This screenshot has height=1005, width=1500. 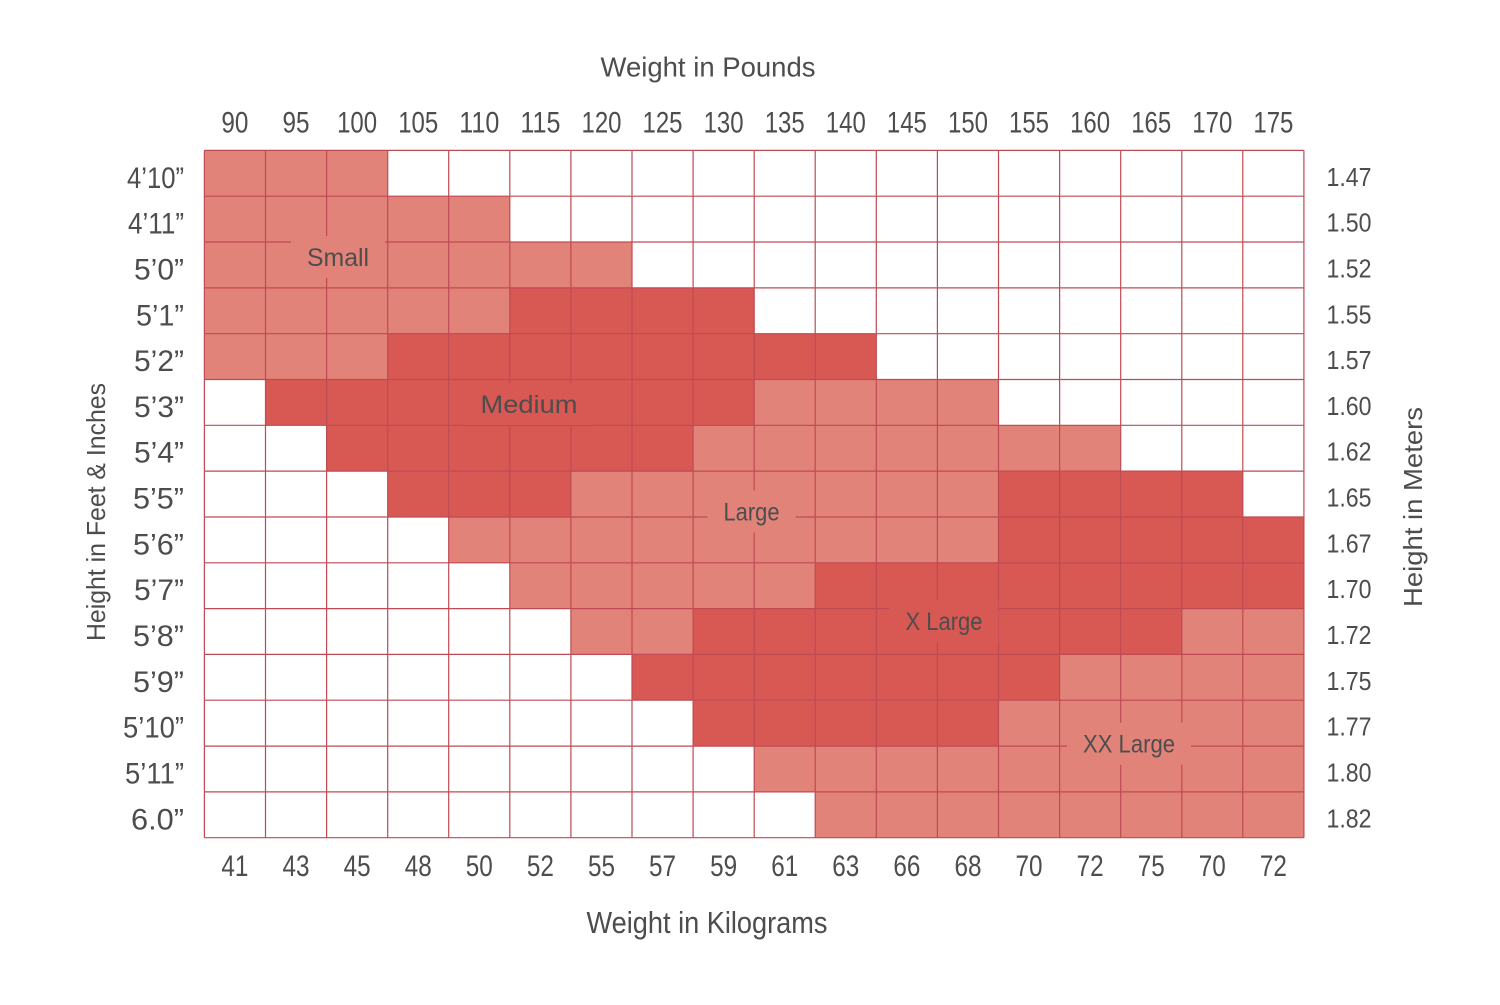 I want to click on svg-text: 5’11”, so click(x=154, y=774).